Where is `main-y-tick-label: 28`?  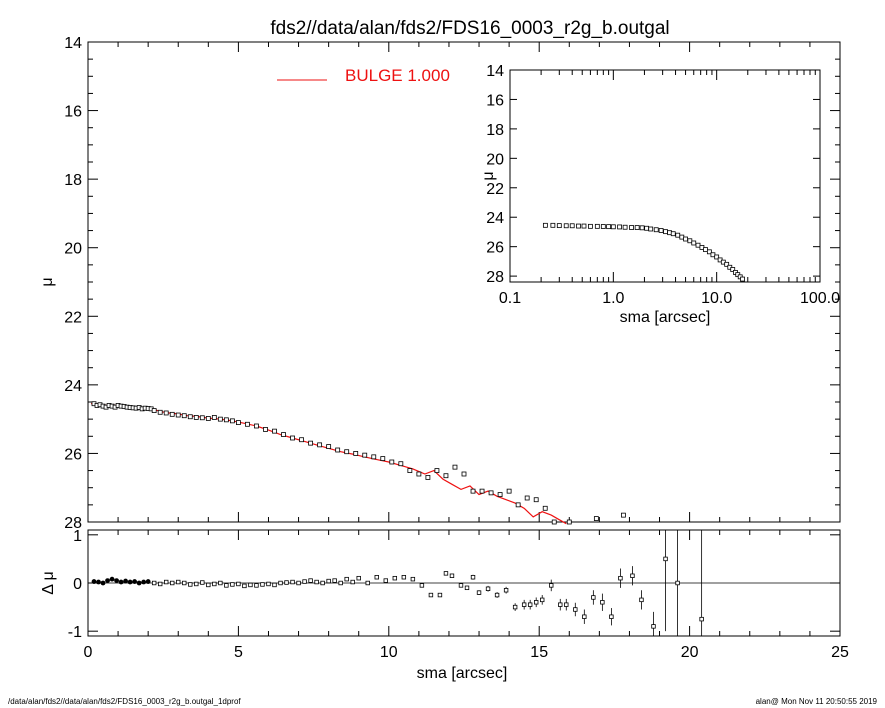
main-y-tick-label: 28 is located at coordinates (73, 523).